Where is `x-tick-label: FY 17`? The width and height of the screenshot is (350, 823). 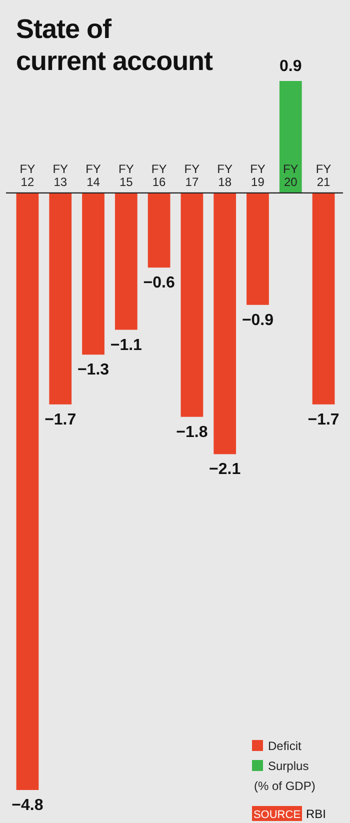
x-tick-label: FY 17 is located at coordinates (192, 175).